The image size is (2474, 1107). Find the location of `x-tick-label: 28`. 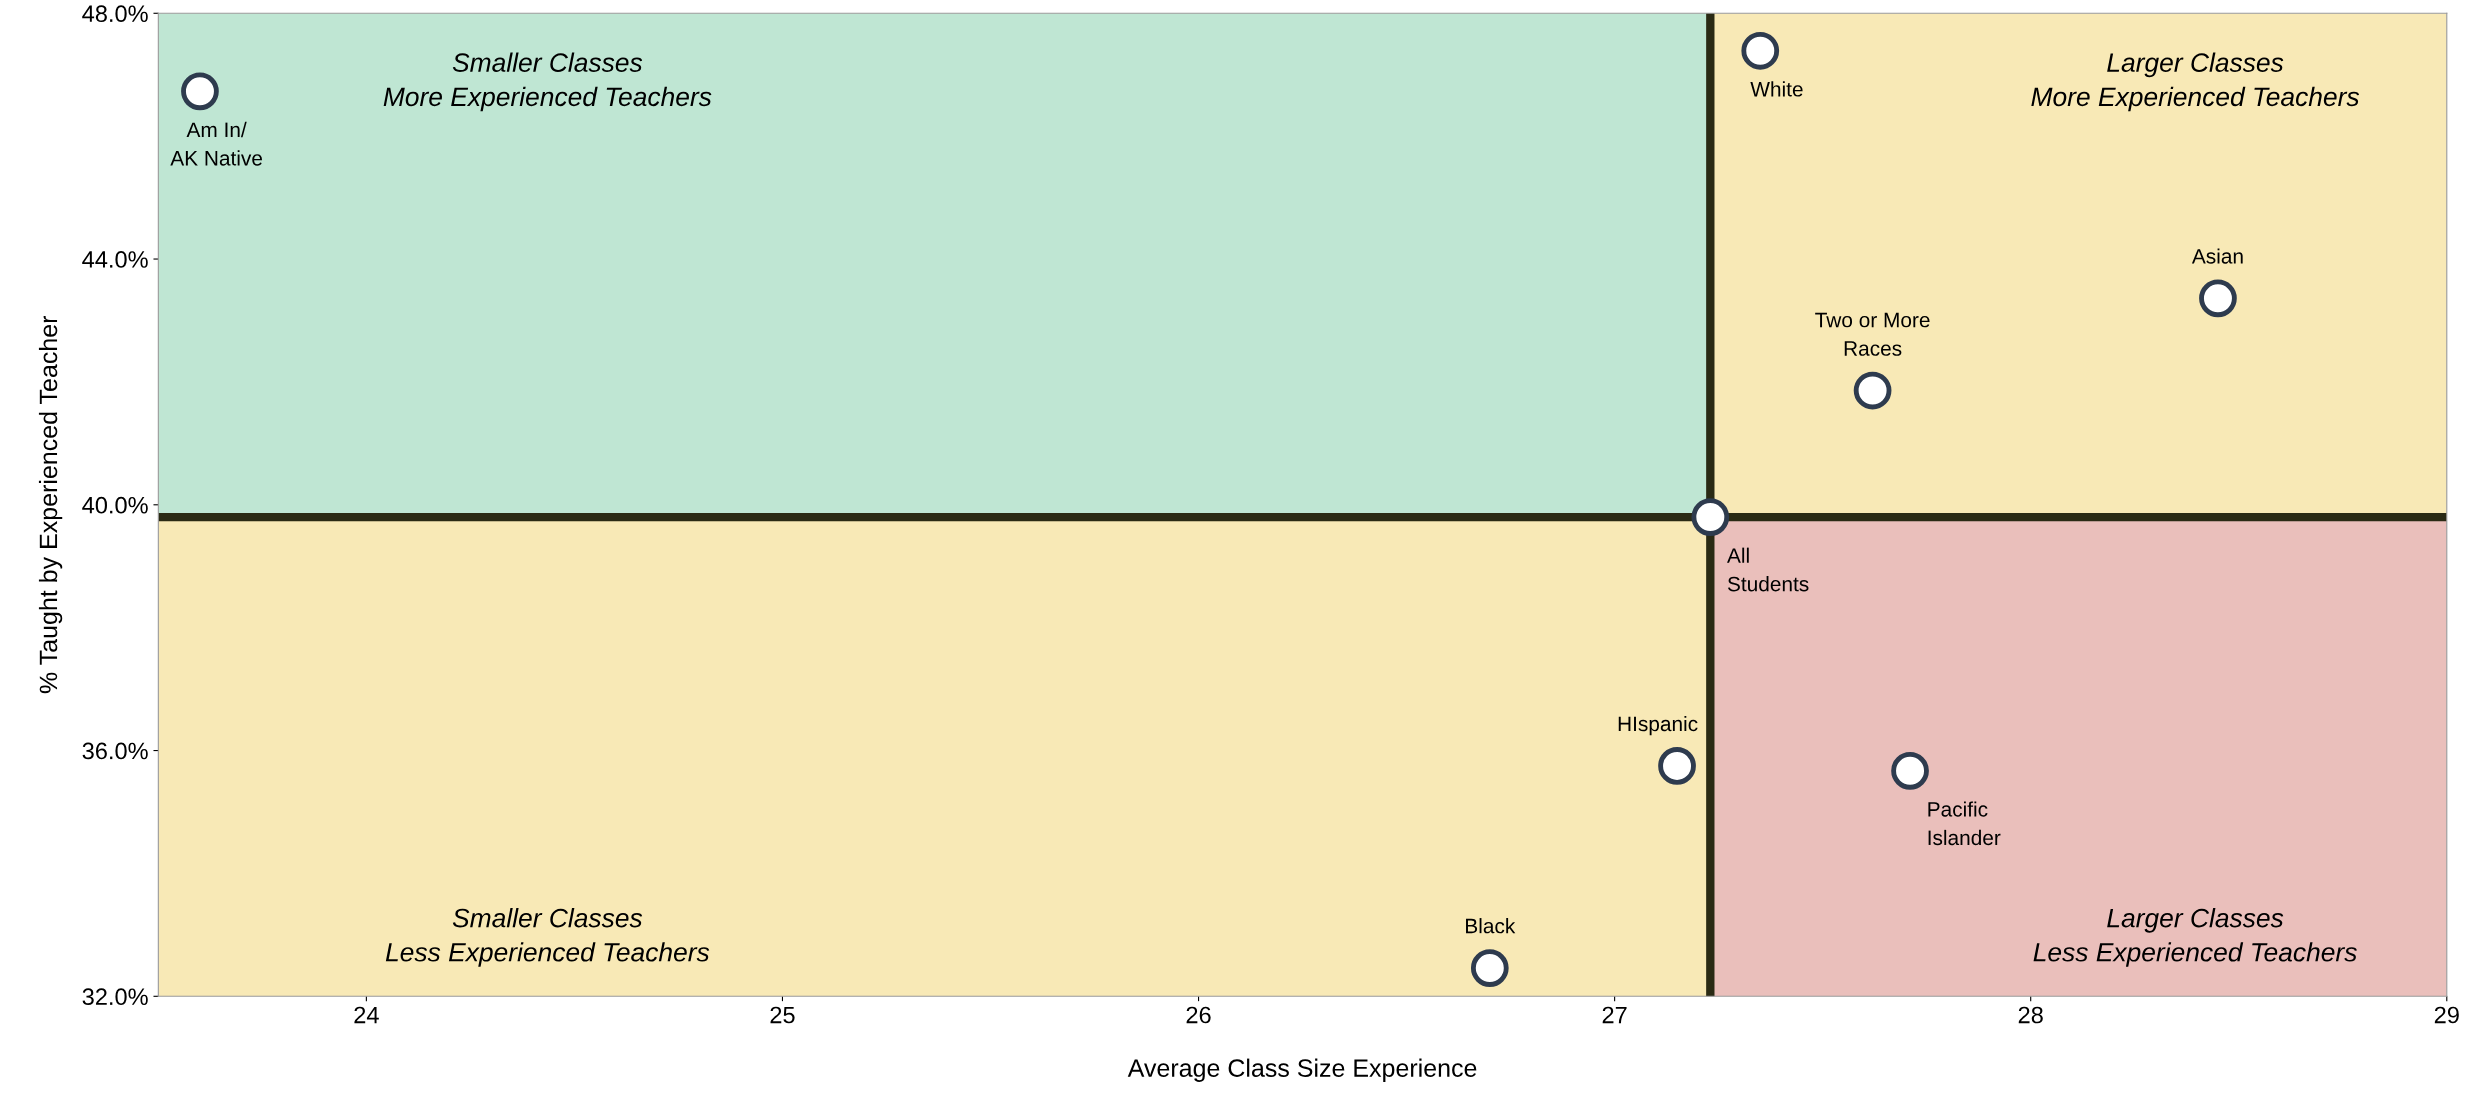

x-tick-label: 28 is located at coordinates (2030, 1015).